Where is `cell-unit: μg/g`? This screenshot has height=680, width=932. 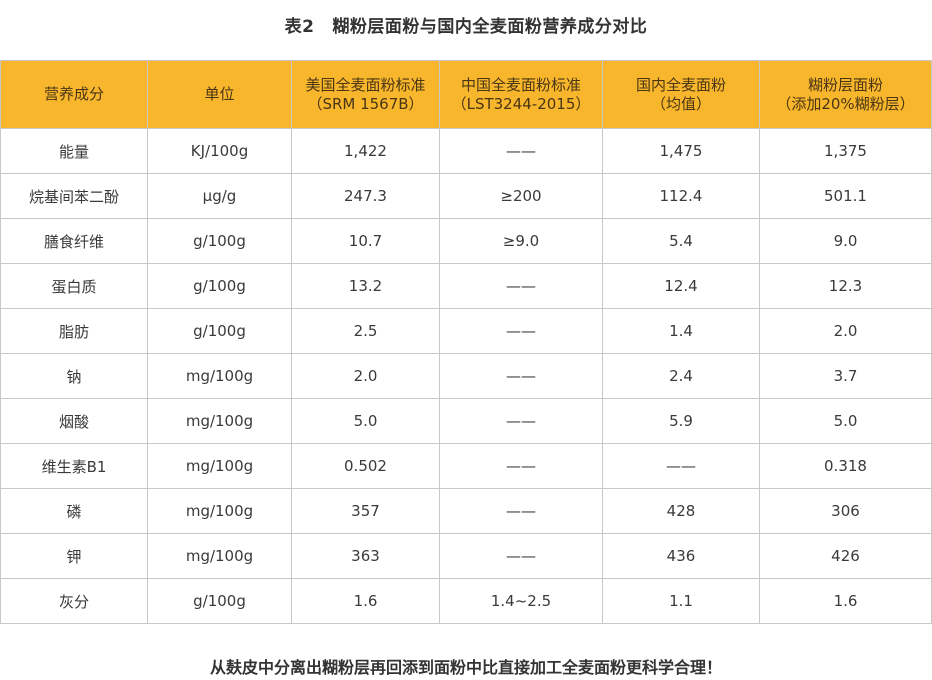 cell-unit: μg/g is located at coordinates (219, 196).